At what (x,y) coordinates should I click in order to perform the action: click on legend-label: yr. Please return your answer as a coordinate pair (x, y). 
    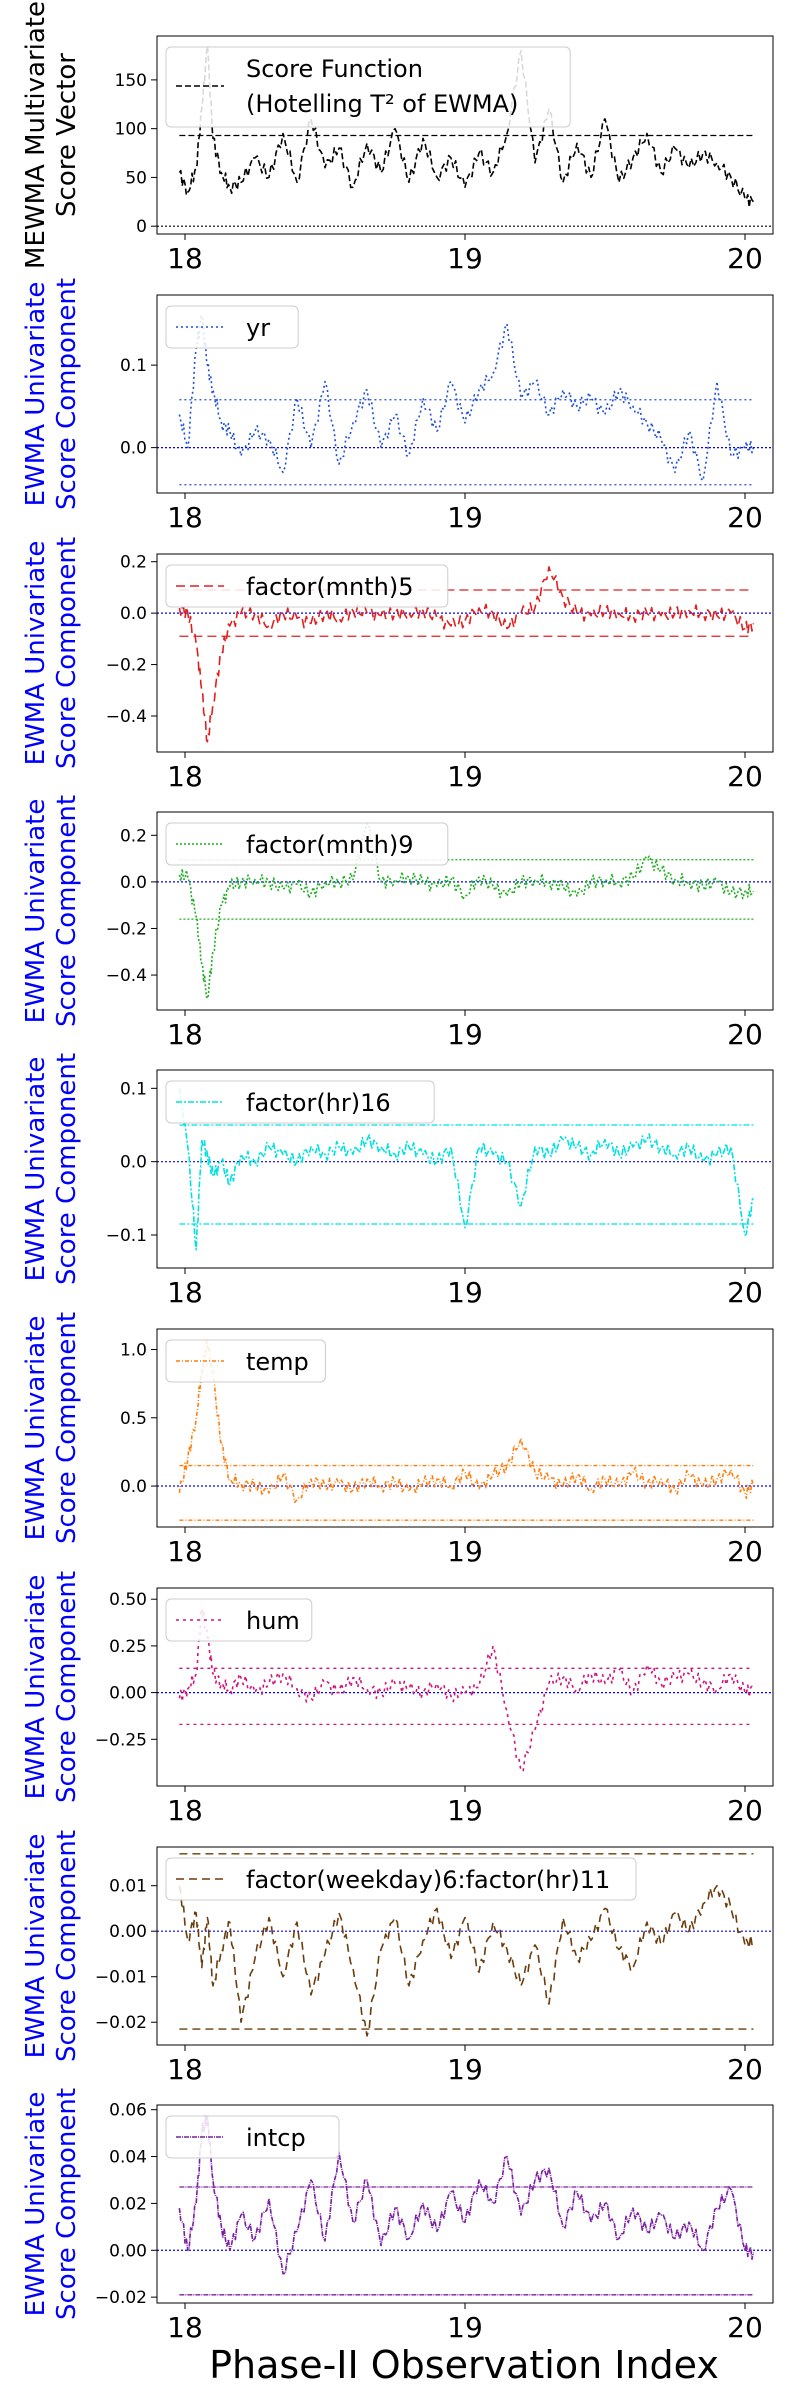
    Looking at the image, I should click on (258, 328).